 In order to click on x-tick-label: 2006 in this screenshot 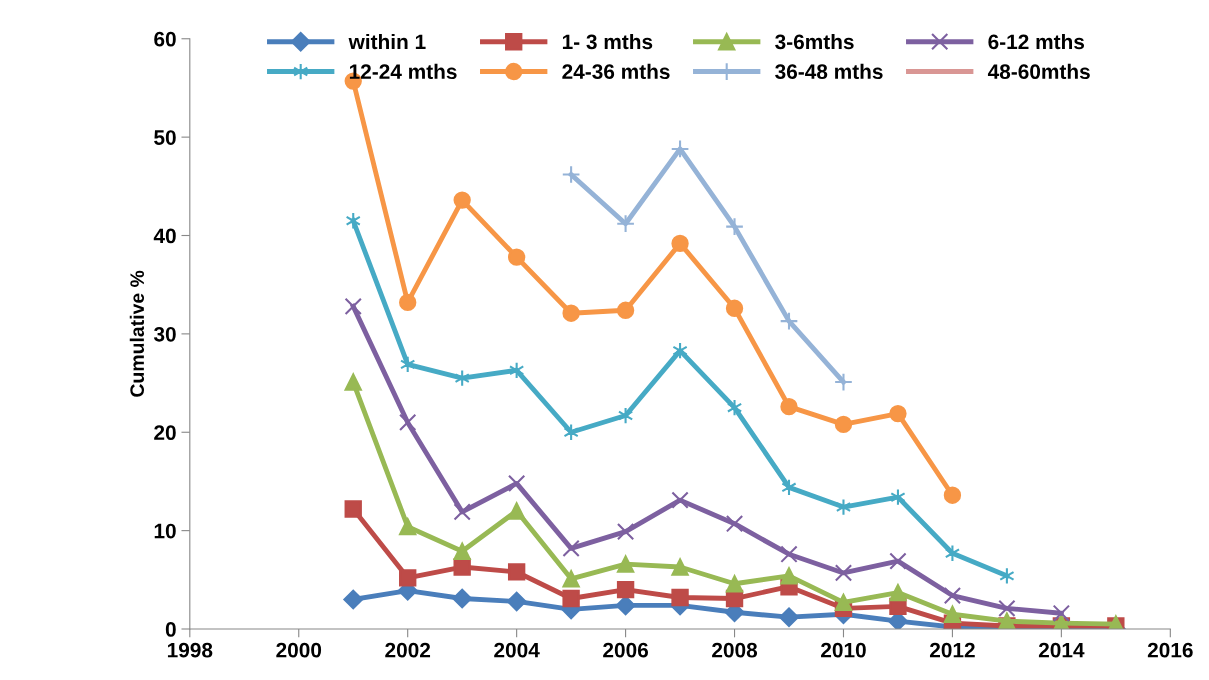, I will do `click(626, 650)`.